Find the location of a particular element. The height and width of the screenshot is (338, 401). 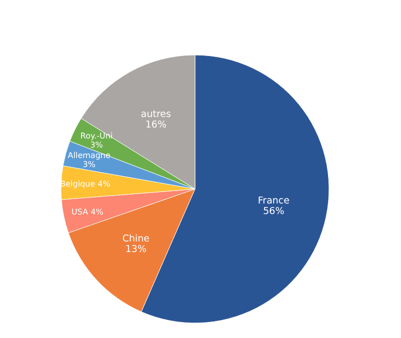

slice-label: Roy.-Uni is located at coordinates (96, 136).